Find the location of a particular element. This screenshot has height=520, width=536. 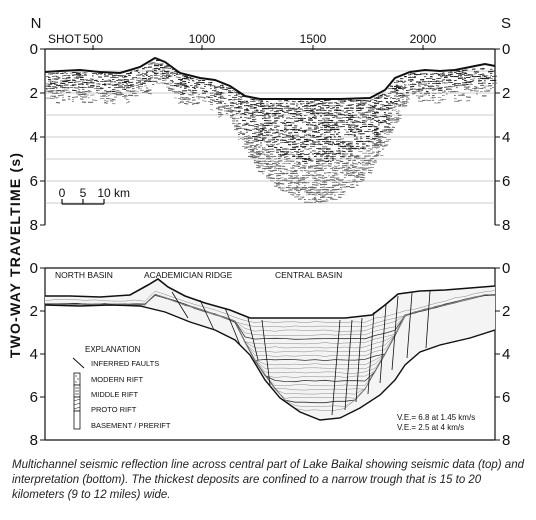

scale-unit: km is located at coordinates (122, 193).